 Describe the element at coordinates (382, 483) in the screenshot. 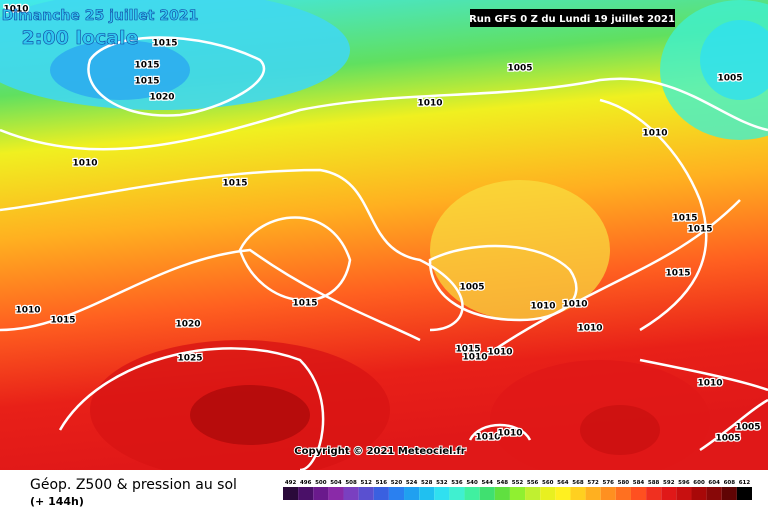

I see `legend-label: 516` at that location.